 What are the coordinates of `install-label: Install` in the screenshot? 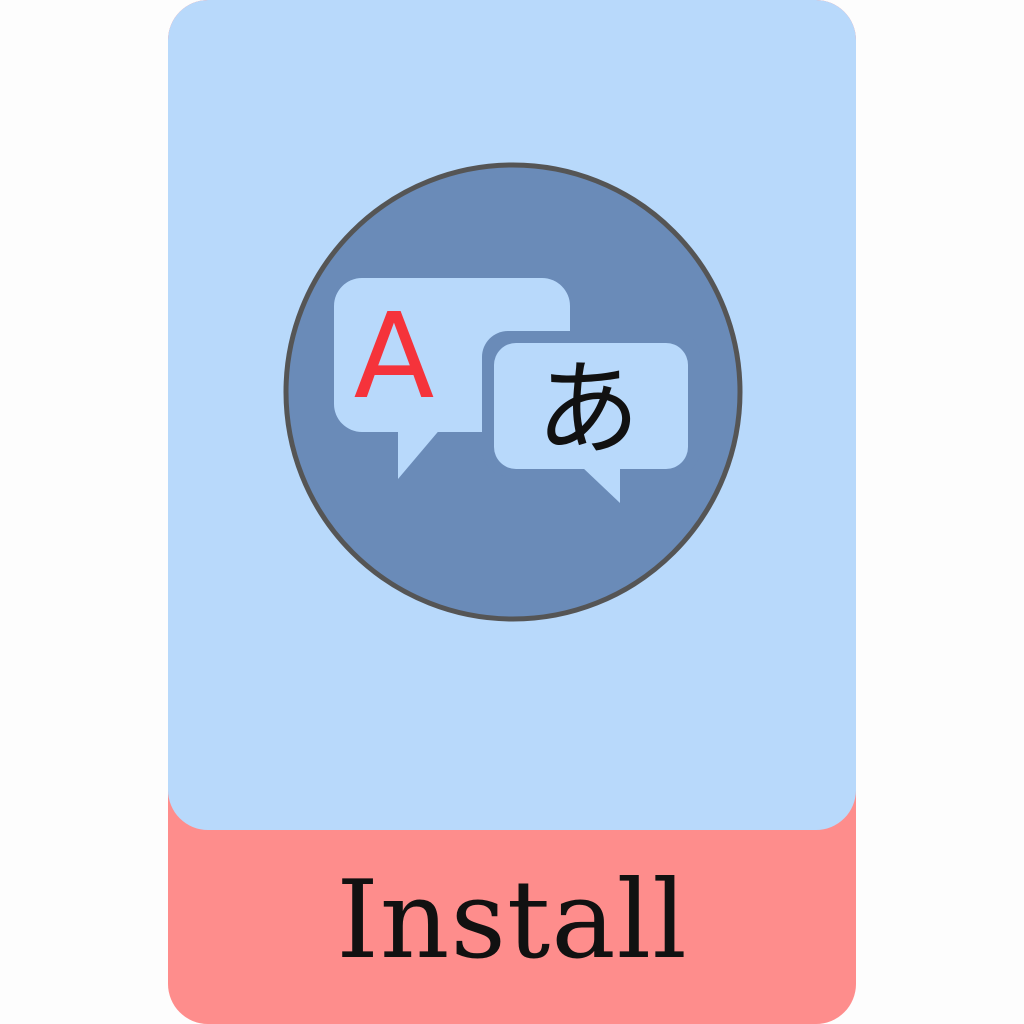 It's located at (512, 920).